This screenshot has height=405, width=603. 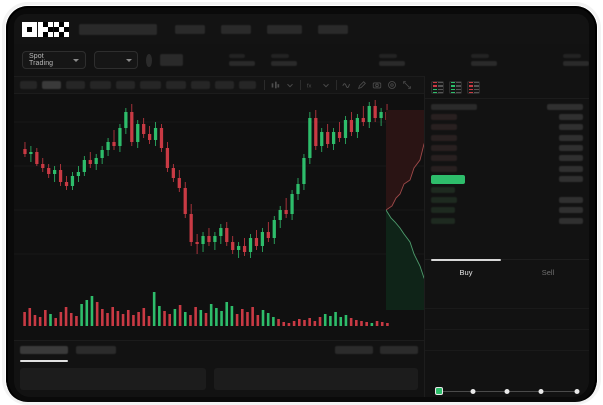 I want to click on trading-pair-select, so click(x=116, y=60).